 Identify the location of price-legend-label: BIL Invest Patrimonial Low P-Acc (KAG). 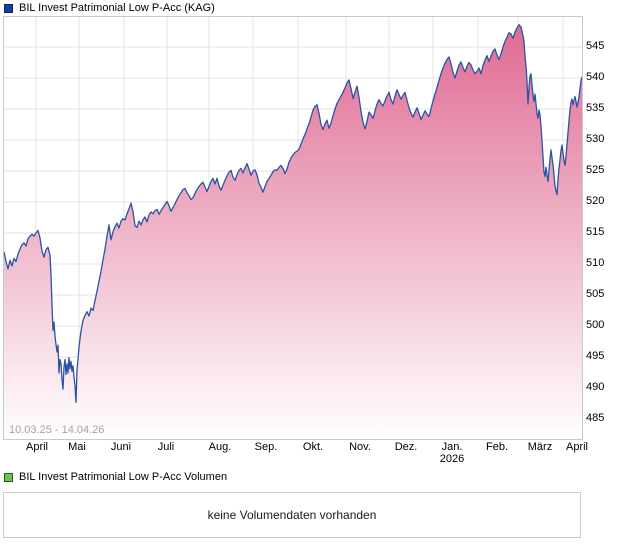
(117, 8).